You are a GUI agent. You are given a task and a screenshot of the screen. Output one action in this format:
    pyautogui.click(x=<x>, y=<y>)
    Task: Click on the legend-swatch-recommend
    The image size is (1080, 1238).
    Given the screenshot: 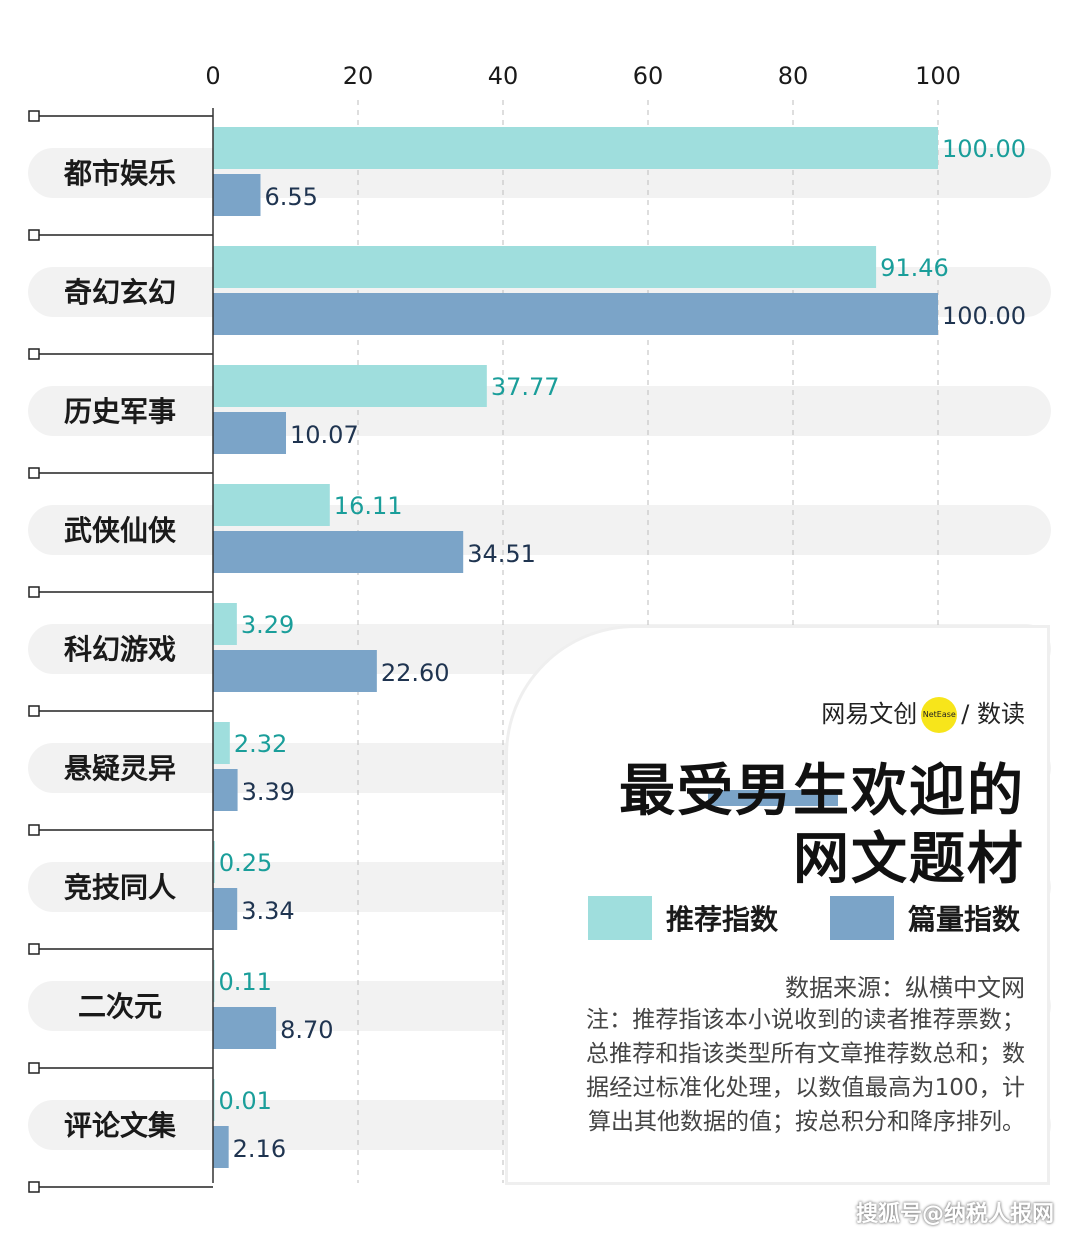 What is the action you would take?
    pyautogui.click(x=620, y=918)
    